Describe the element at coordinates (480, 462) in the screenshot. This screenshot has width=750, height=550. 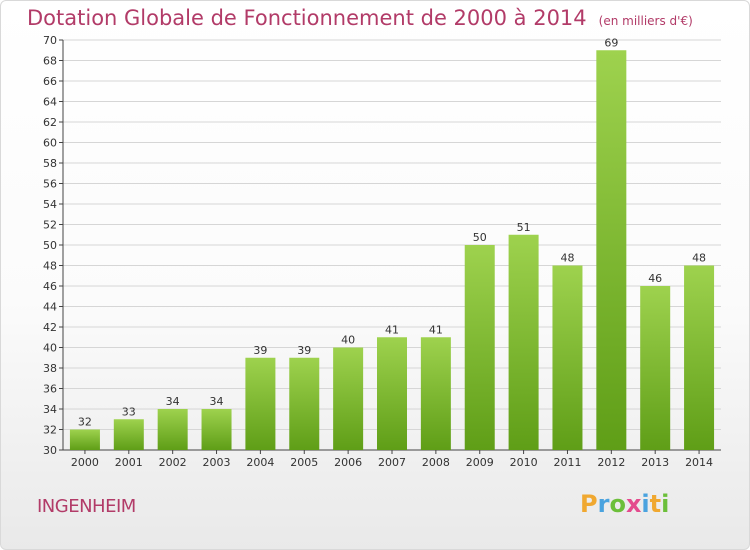
I see `x-tick-label-2009: 2009` at that location.